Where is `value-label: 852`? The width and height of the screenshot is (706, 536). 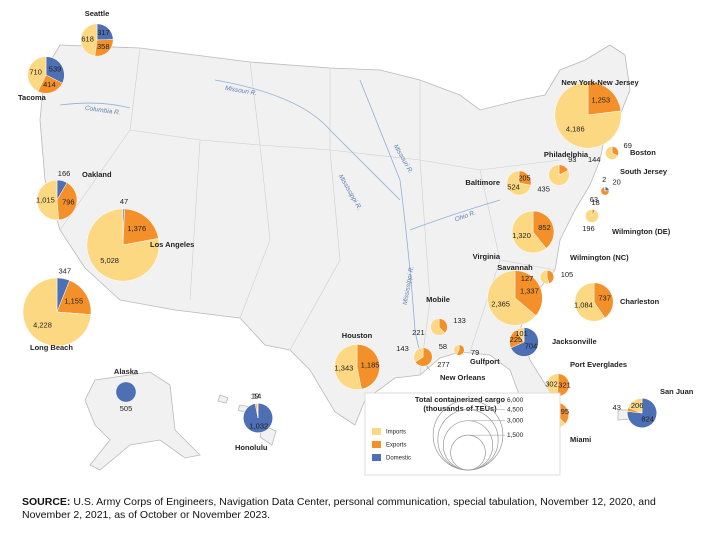 value-label: 852 is located at coordinates (544, 227).